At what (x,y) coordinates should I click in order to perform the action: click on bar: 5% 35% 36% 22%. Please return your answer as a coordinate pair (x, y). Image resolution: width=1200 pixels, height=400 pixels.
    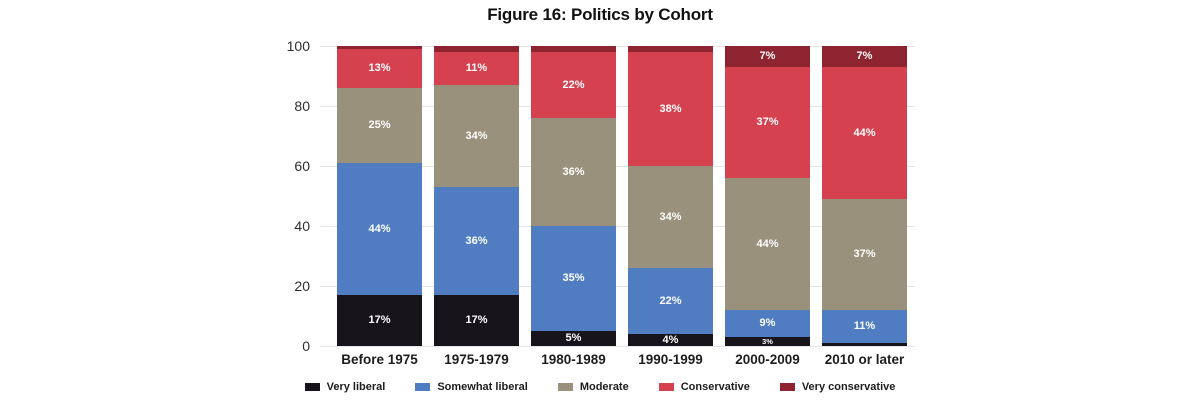
    Looking at the image, I should click on (573, 196).